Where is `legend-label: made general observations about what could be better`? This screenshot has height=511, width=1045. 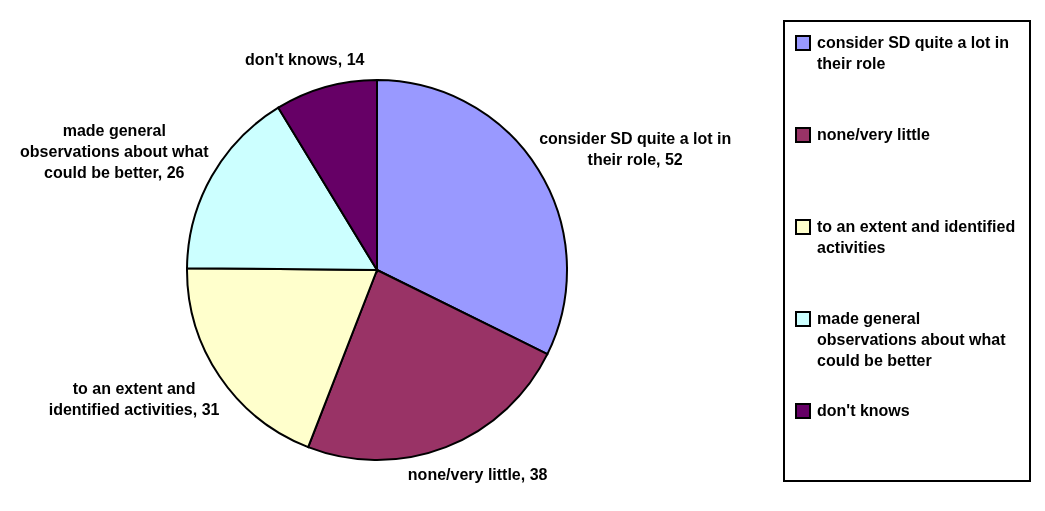
legend-label: made general observations about what could be better is located at coordinates (912, 340).